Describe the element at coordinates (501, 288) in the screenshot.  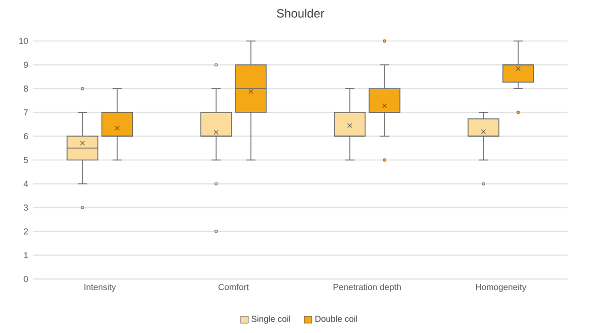
I see `x-tick-label: Homogeneity` at that location.